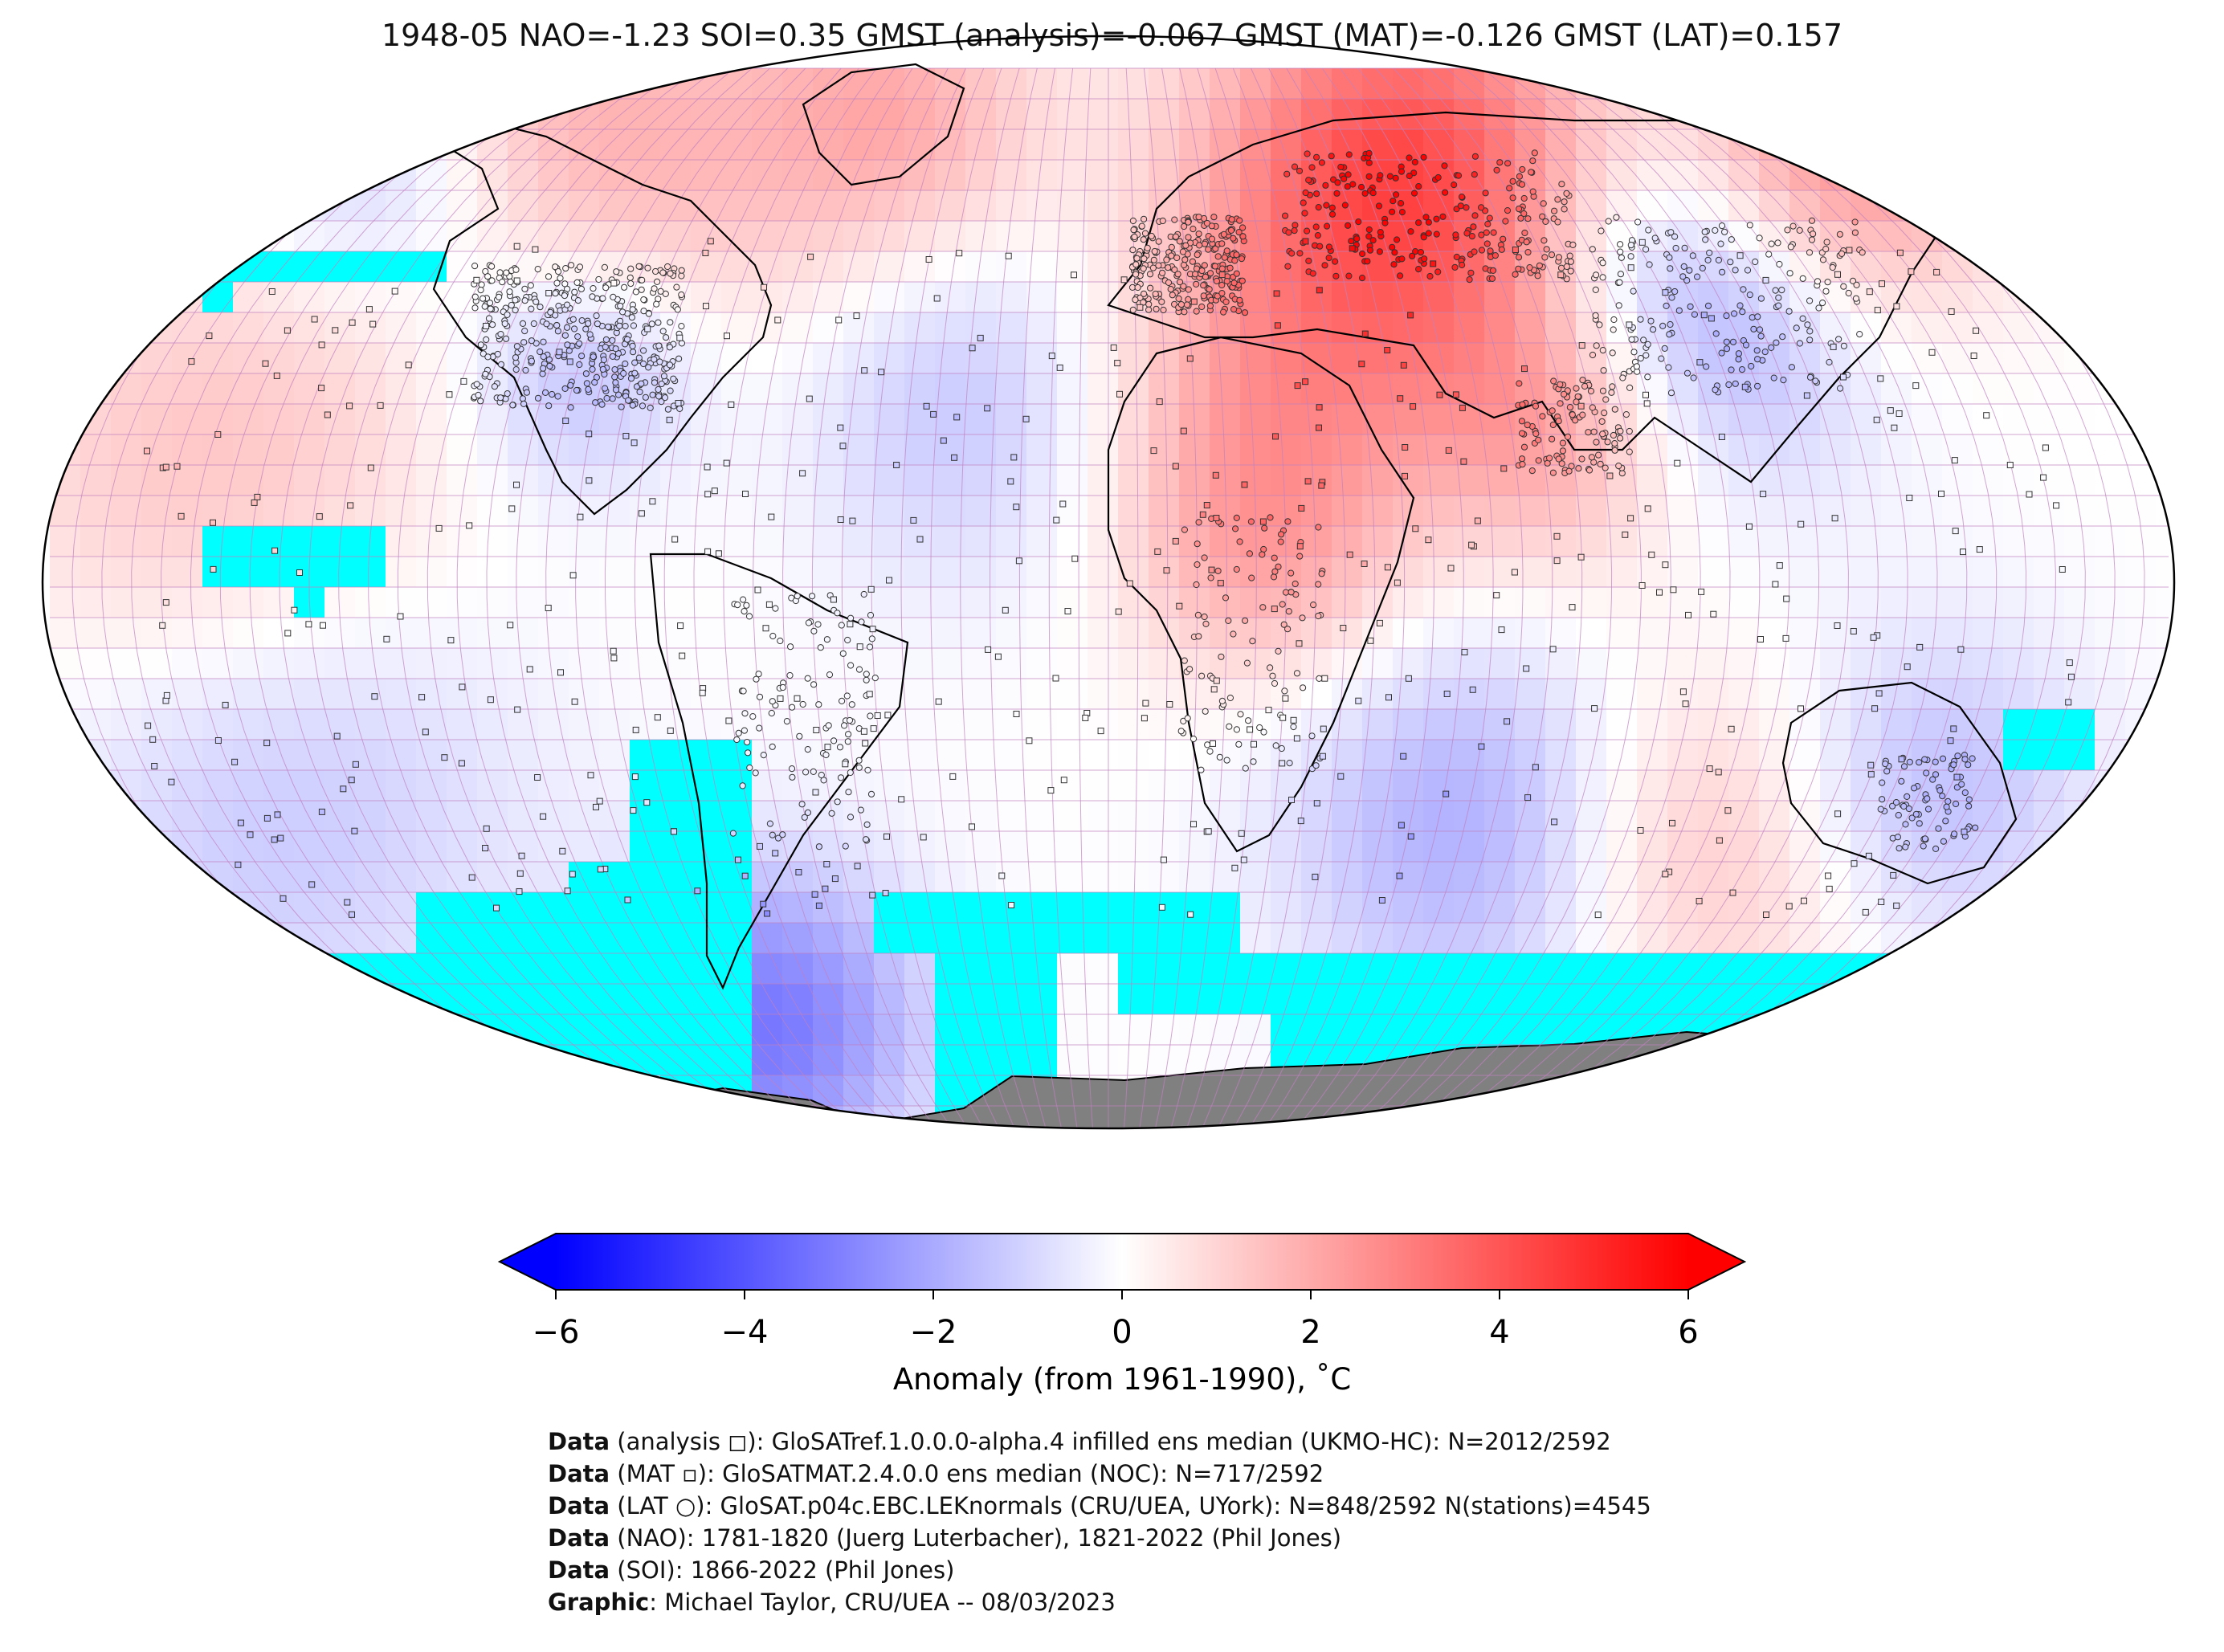 The image size is (2224, 1652). What do you see at coordinates (1122, 1332) in the screenshot?
I see `colorbar-tick-label: 0` at bounding box center [1122, 1332].